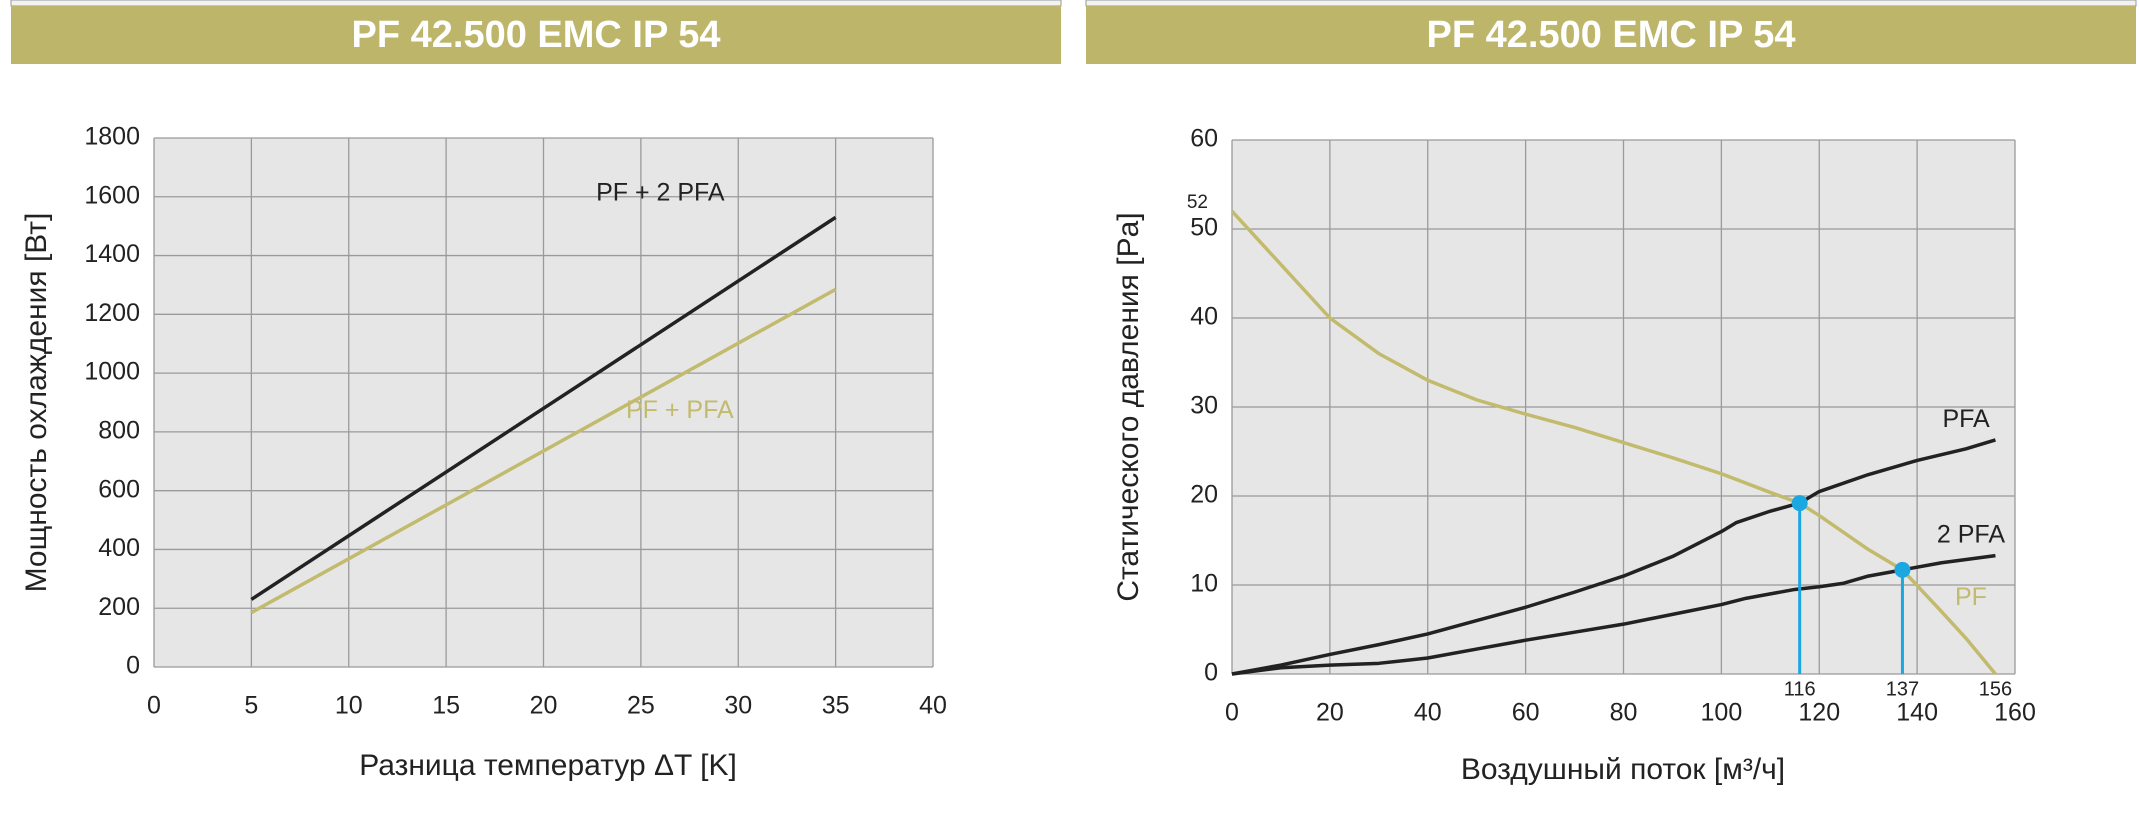 The width and height of the screenshot is (2139, 831). Describe the element at coordinates (1204, 317) in the screenshot. I see `y-tick-label: 40` at that location.